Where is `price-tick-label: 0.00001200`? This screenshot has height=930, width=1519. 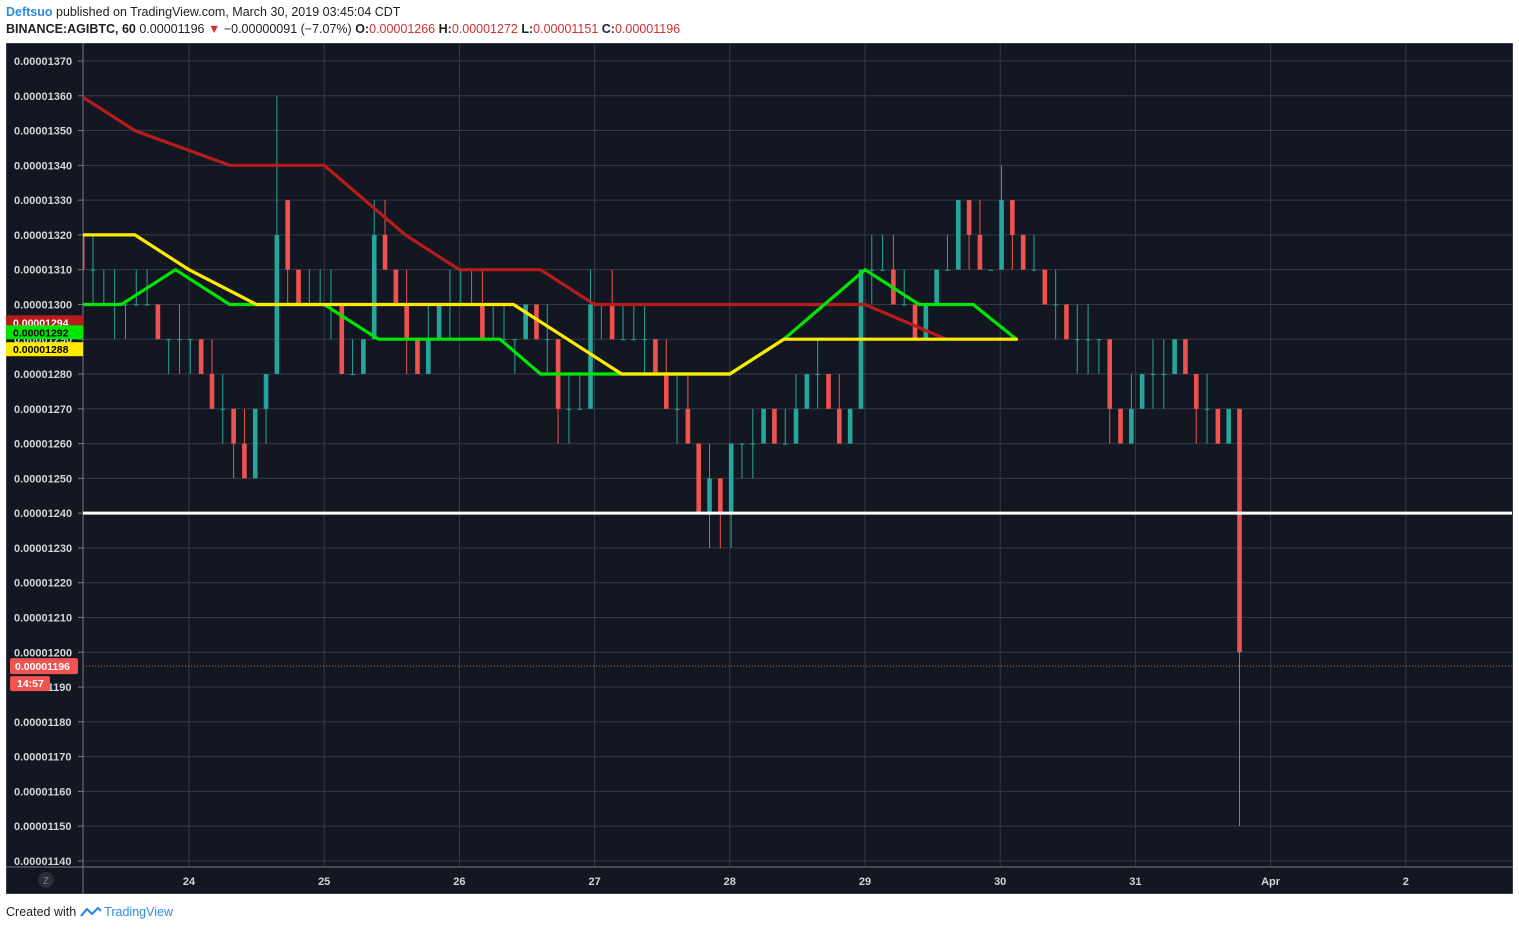
price-tick-label: 0.00001200 is located at coordinates (43, 653).